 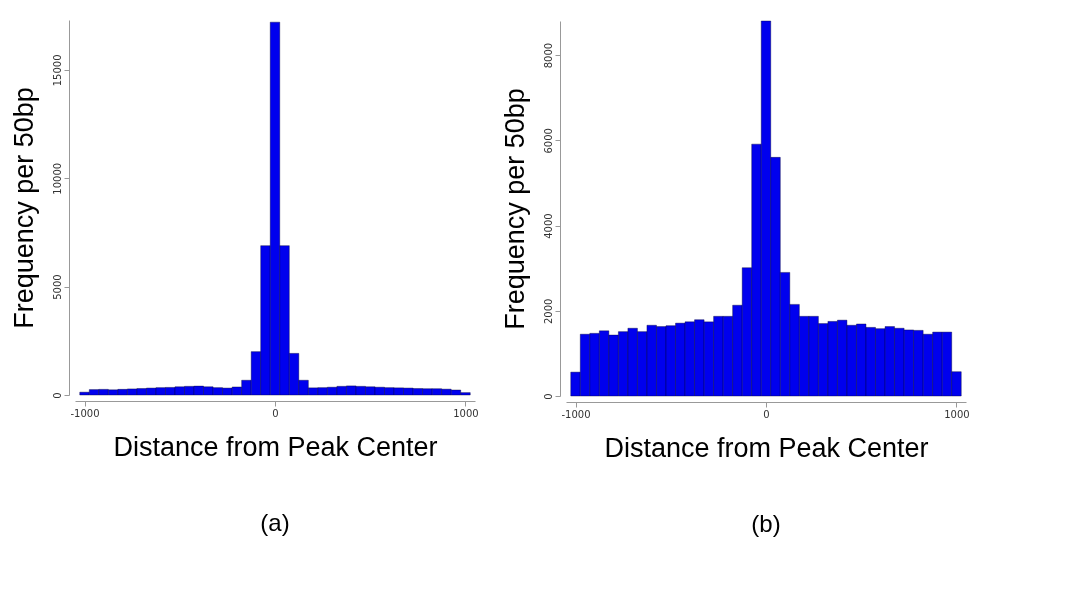 I want to click on y-tick-label: 15000, so click(x=57, y=70).